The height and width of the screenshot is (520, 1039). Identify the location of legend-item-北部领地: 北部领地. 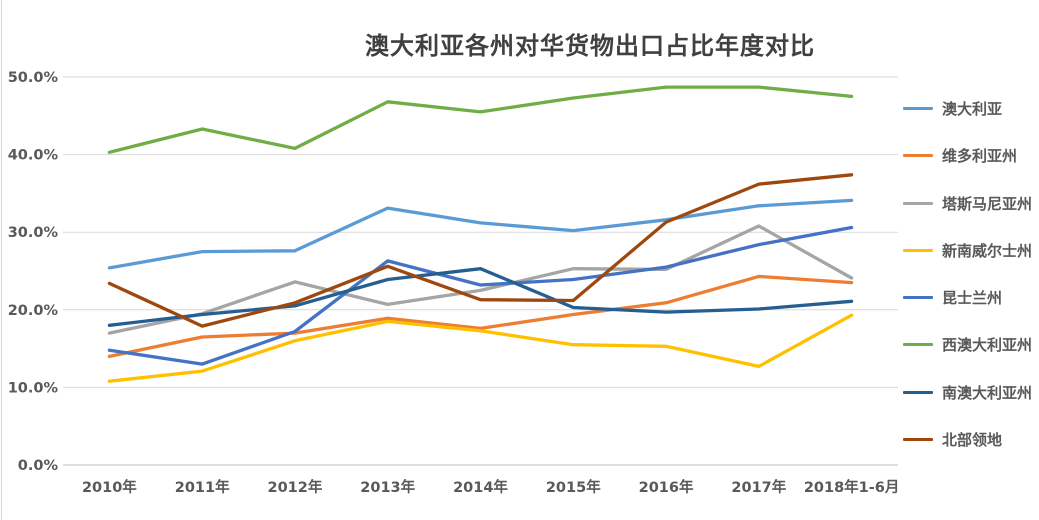
(970, 439).